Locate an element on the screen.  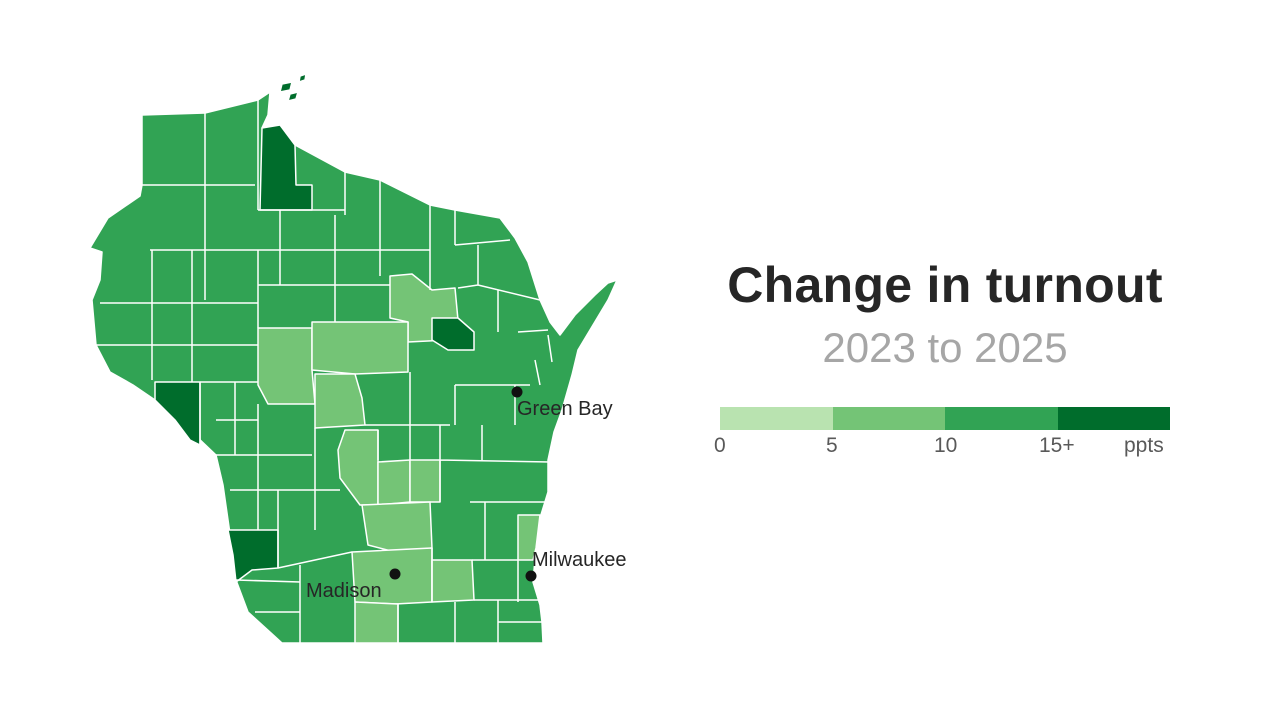
legend-label-5: 5 is located at coordinates (832, 445).